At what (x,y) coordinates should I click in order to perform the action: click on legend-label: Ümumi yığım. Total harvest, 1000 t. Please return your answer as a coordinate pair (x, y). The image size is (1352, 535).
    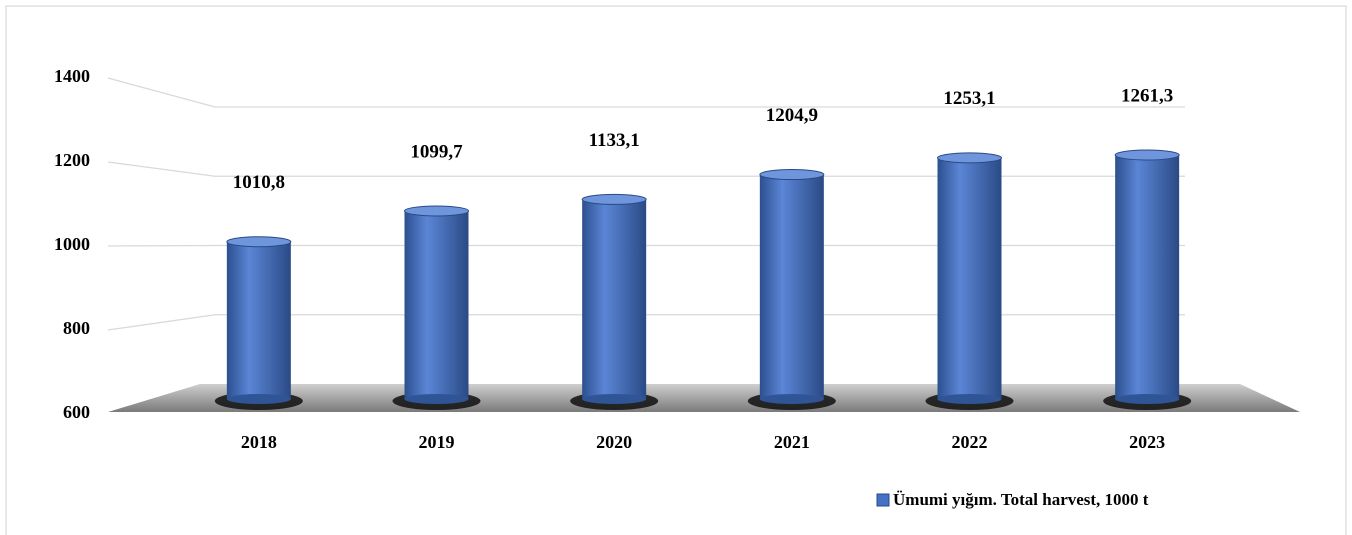
    Looking at the image, I should click on (1021, 499).